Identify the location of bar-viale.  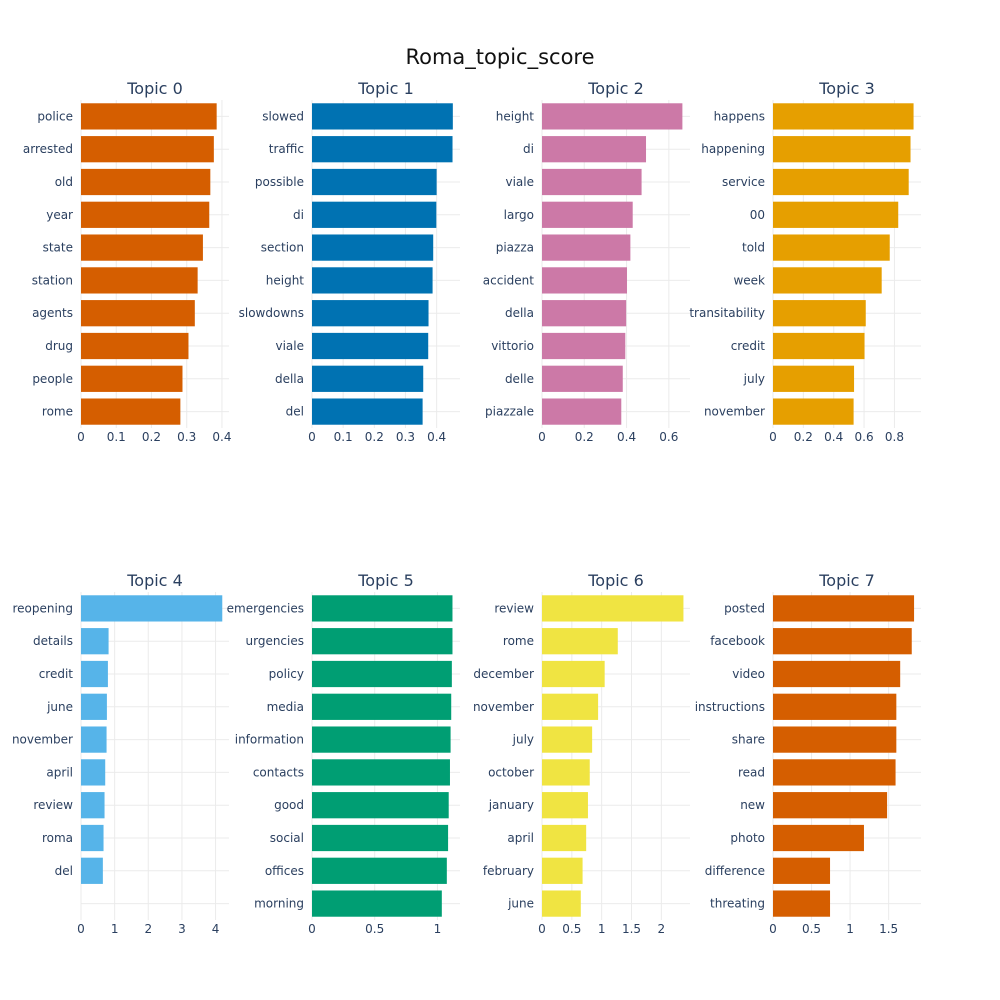
(592, 182).